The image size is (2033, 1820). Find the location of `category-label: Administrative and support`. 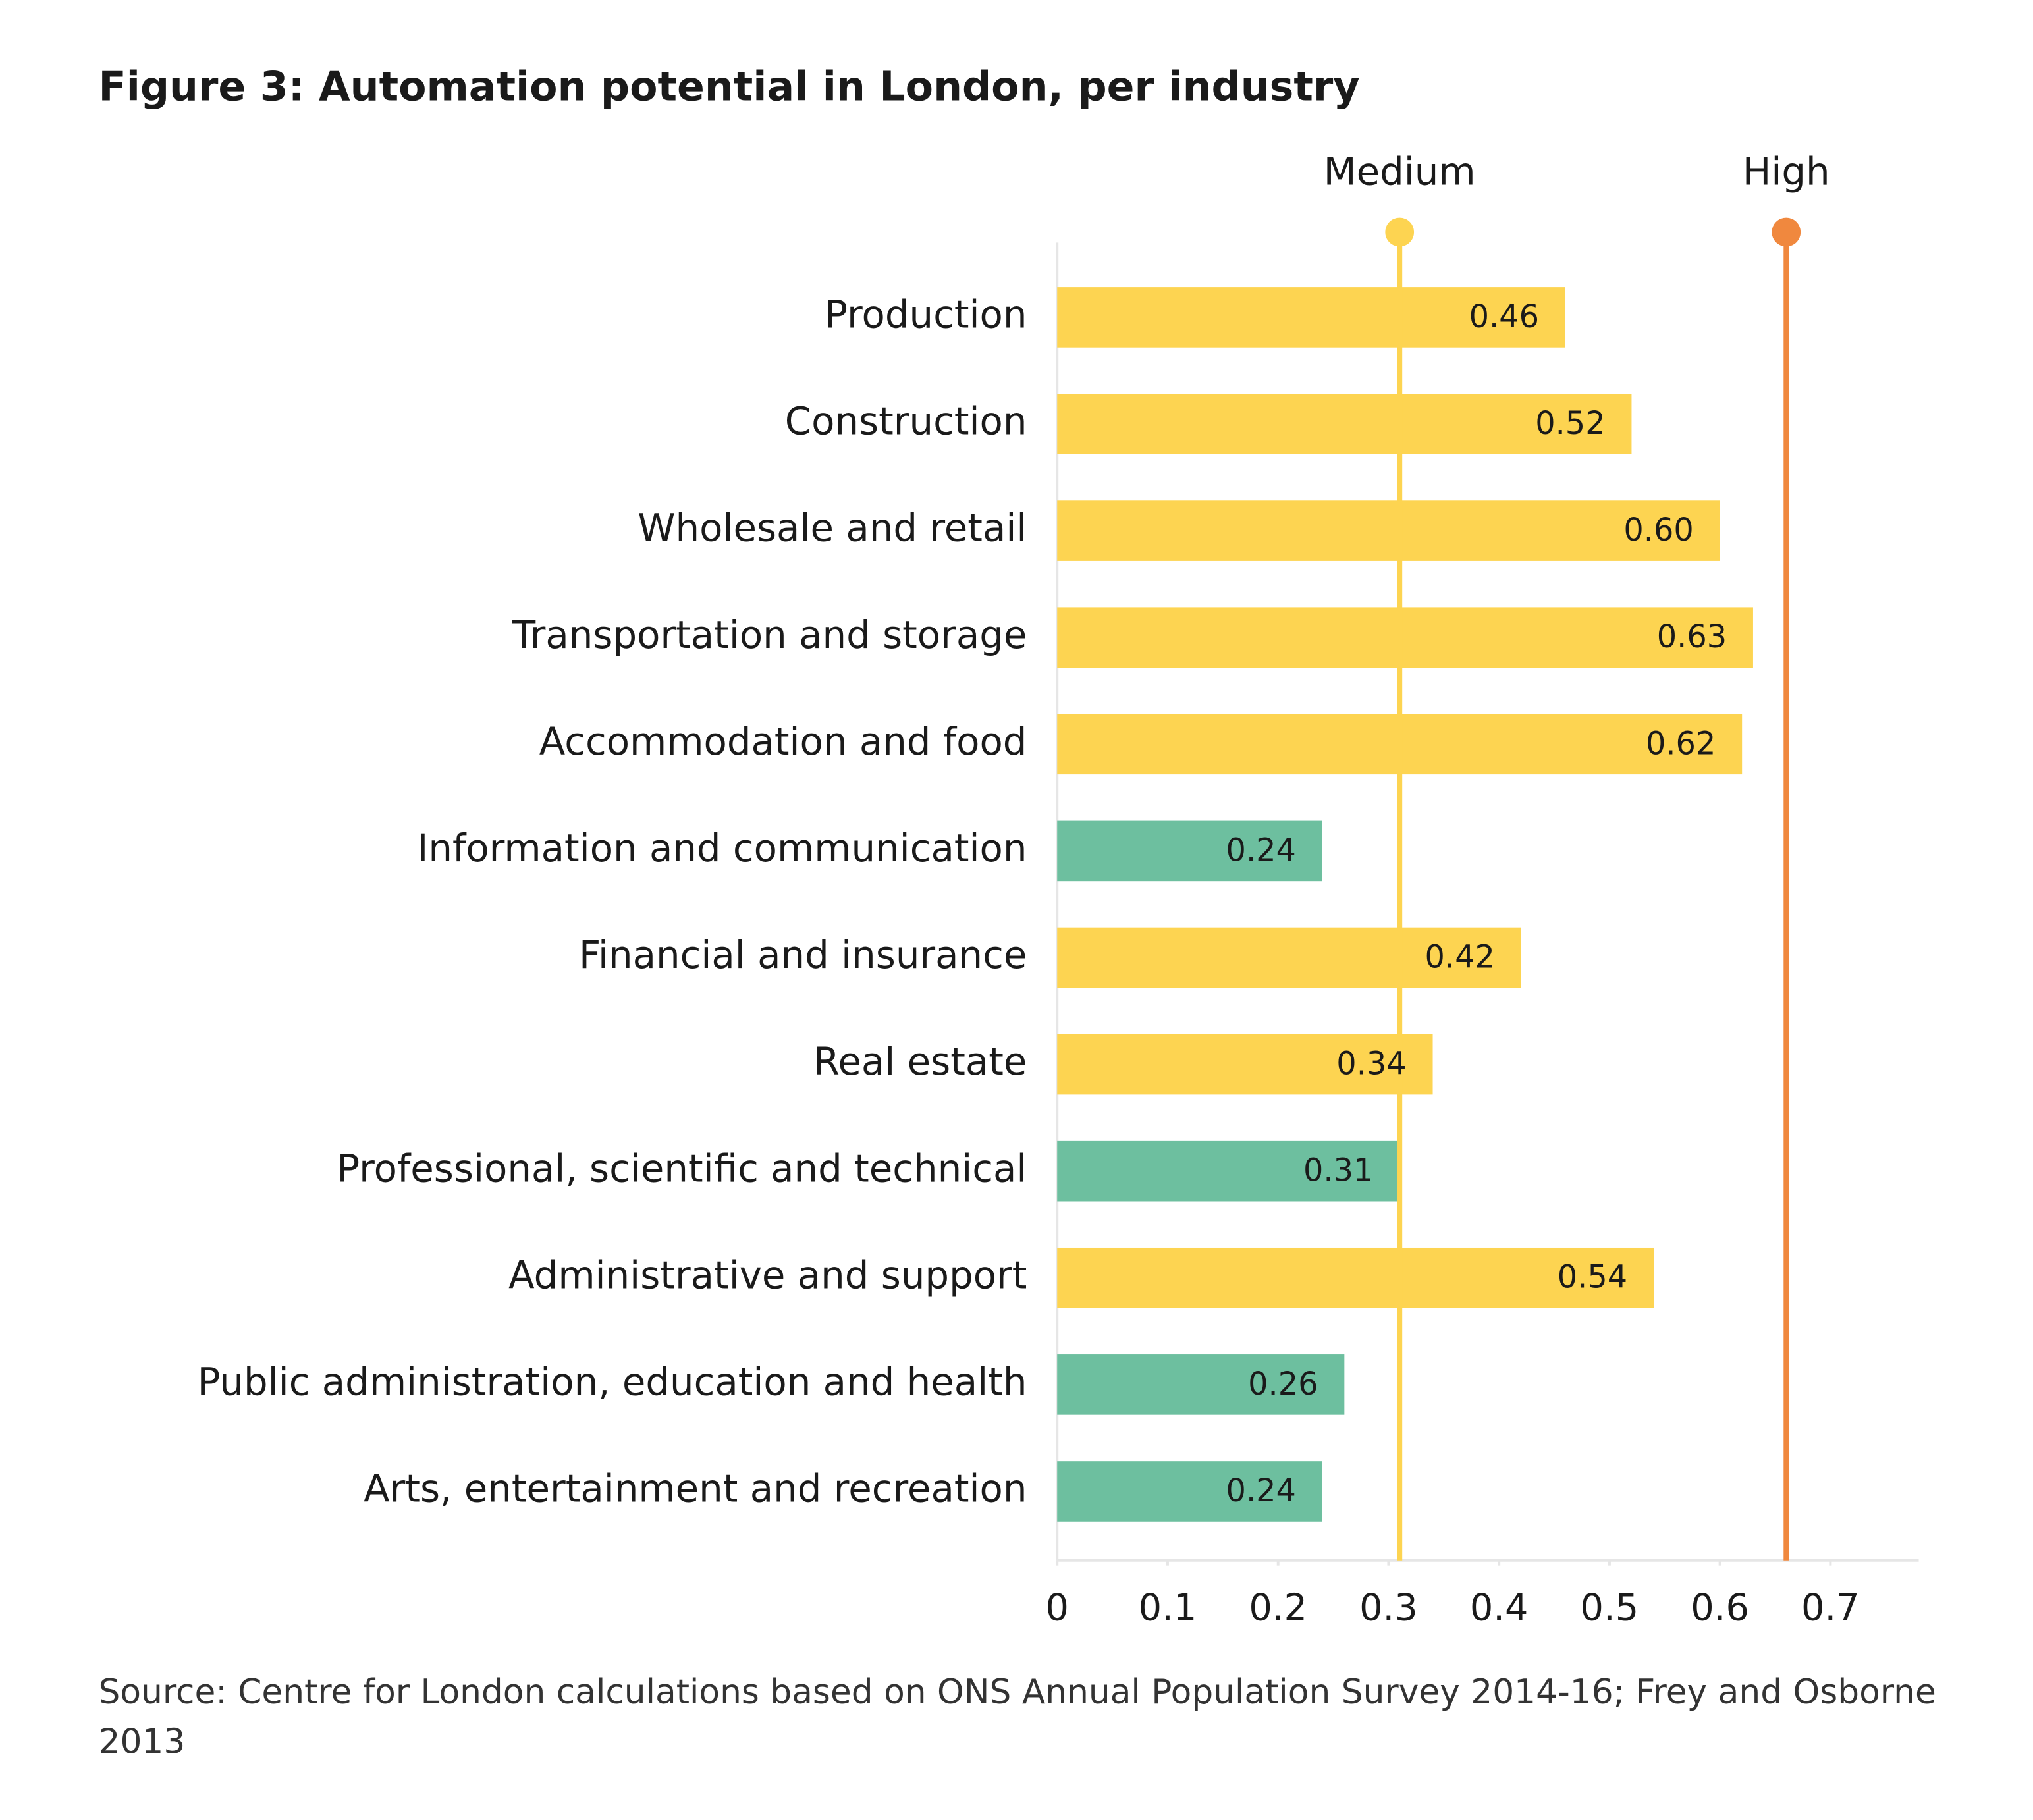

category-label: Administrative and support is located at coordinates (767, 1274).